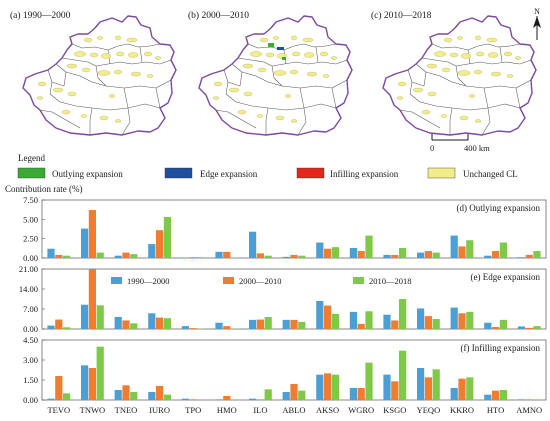 Image resolution: width=550 pixels, height=421 pixels. I want to click on y-tick-label: 7.50, so click(30, 200).